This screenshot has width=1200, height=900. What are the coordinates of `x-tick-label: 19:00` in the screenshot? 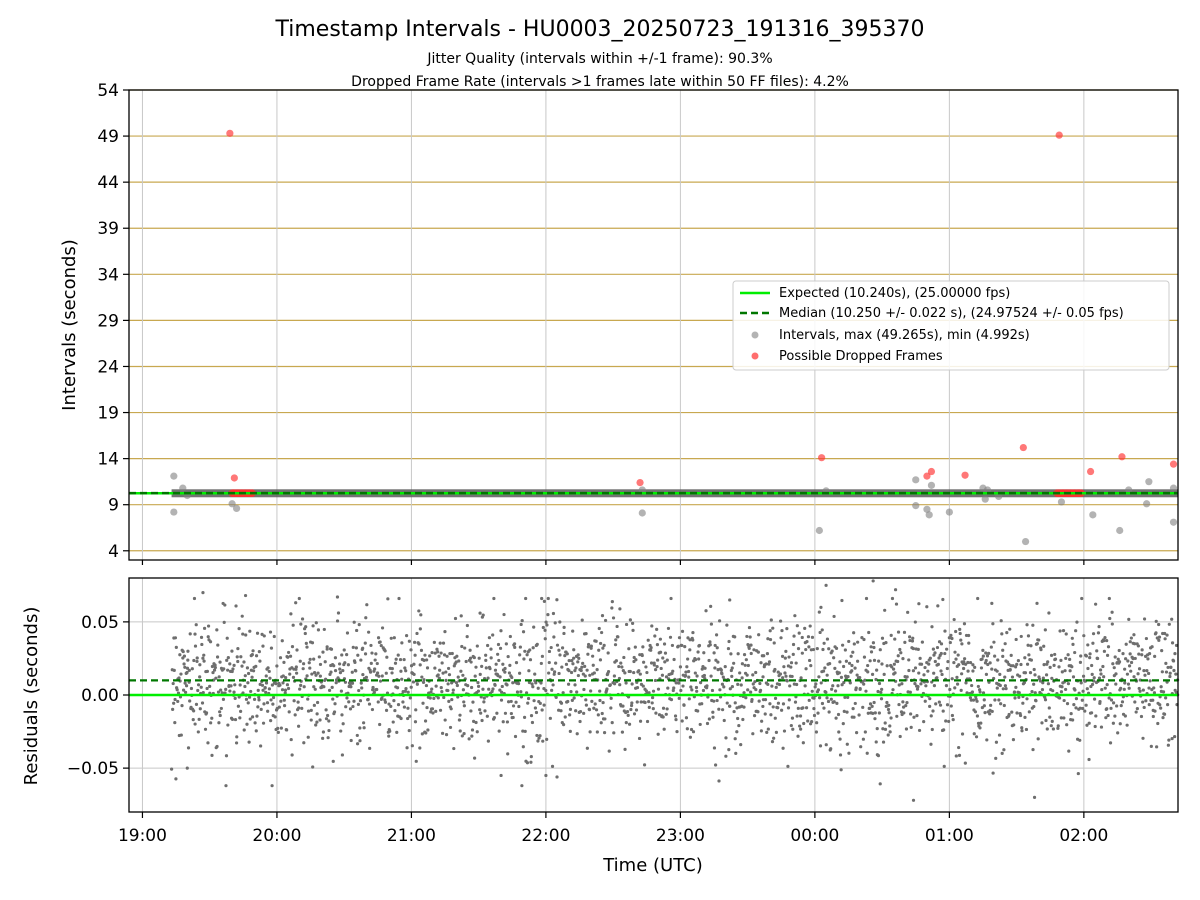 It's located at (142, 836).